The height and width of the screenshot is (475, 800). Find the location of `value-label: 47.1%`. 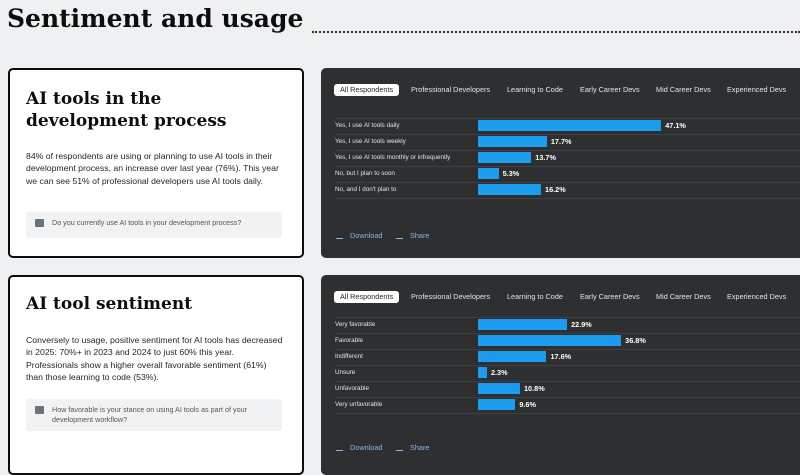

value-label: 47.1% is located at coordinates (675, 125).